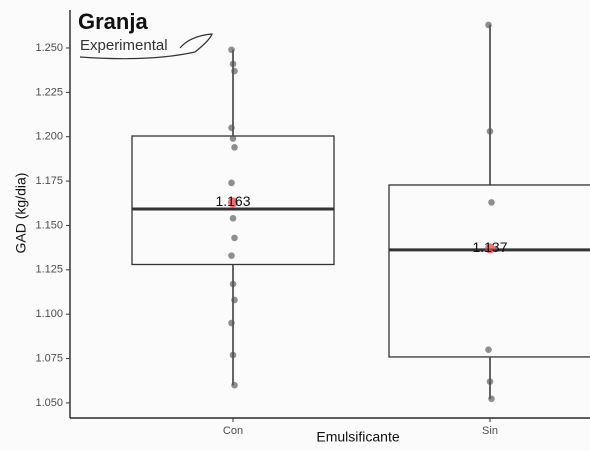  Describe the element at coordinates (49, 92) in the screenshot. I see `y-tick-label: 1.225` at that location.